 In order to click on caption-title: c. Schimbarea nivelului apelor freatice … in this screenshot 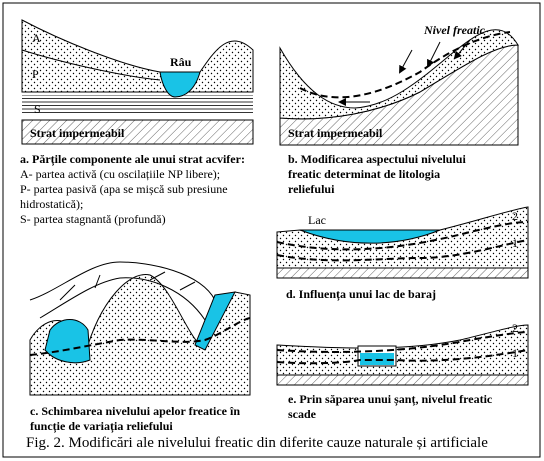, I will do `click(135, 418)`.